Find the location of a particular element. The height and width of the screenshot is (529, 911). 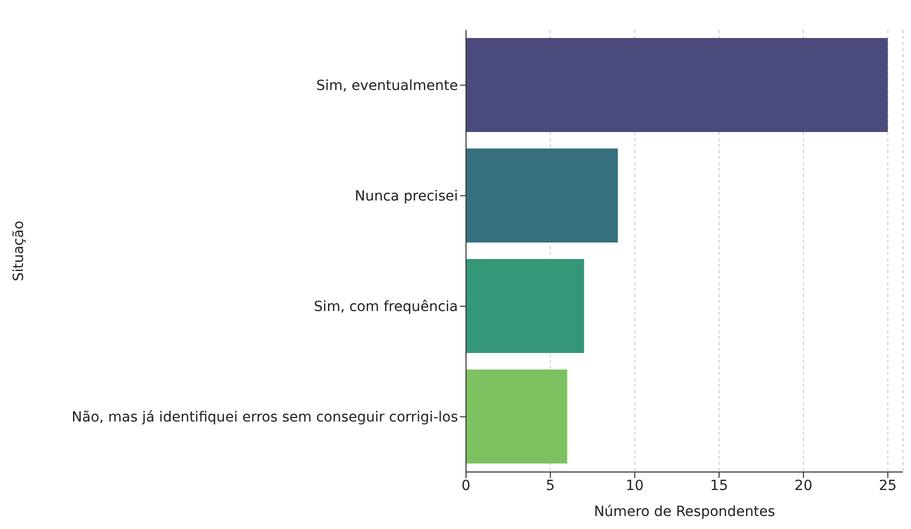

x-tick-label: 5 is located at coordinates (550, 486).